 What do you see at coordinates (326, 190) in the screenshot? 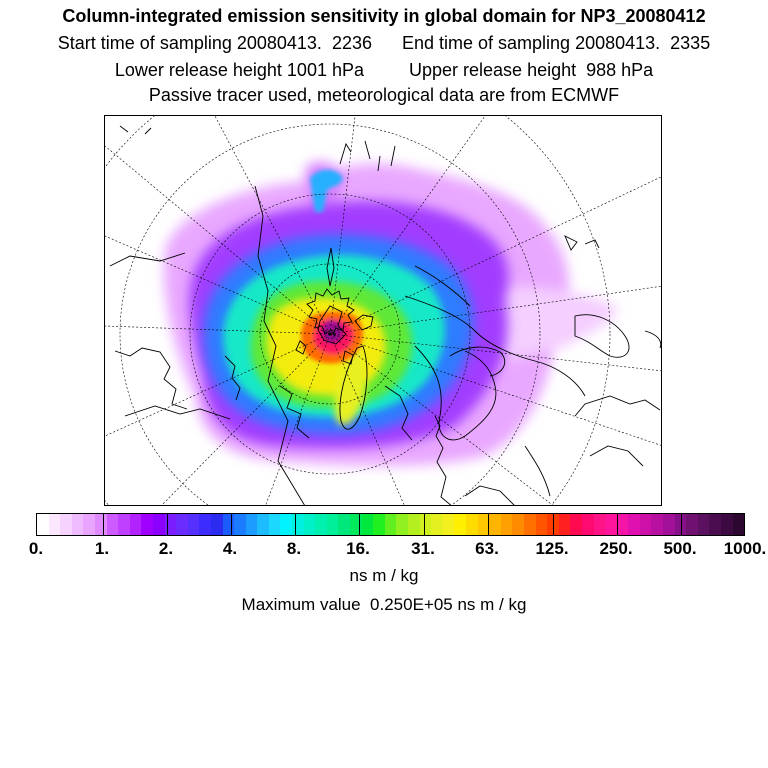
I see `plume-tongue` at bounding box center [326, 190].